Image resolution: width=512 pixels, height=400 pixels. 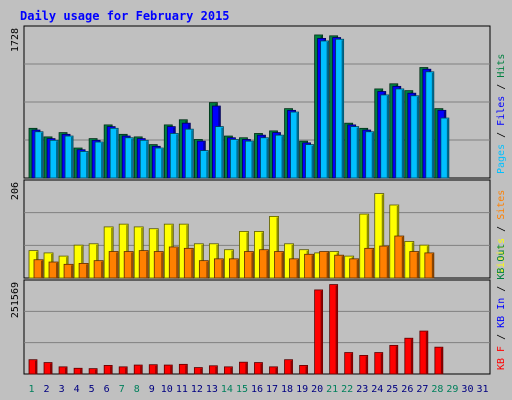 I want to click on legend-entry: Pages, so click(x=501, y=156).